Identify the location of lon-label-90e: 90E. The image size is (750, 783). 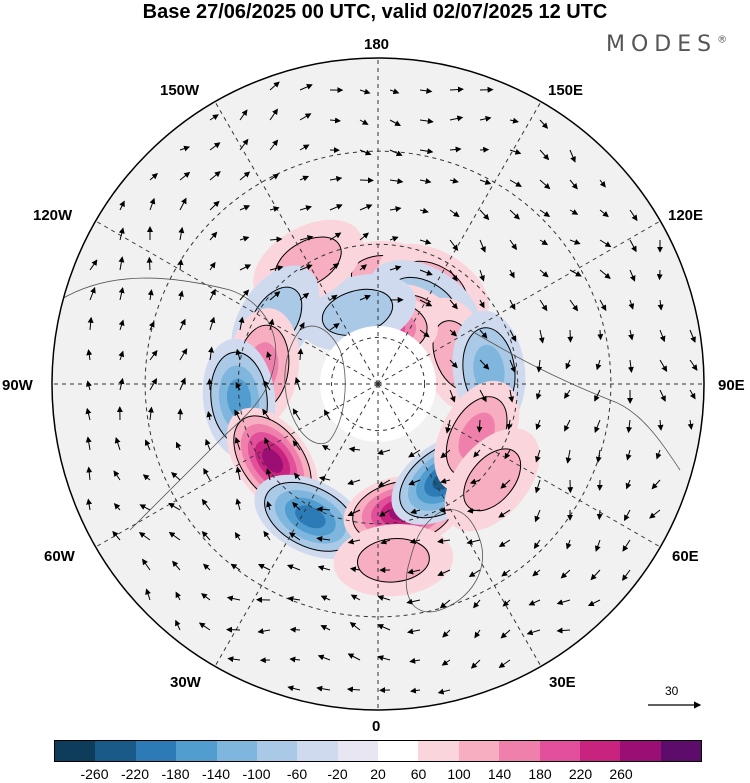
(731, 385).